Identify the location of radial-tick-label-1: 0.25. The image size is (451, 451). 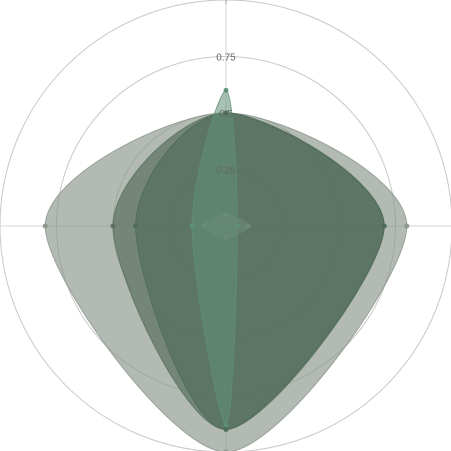
(226, 171).